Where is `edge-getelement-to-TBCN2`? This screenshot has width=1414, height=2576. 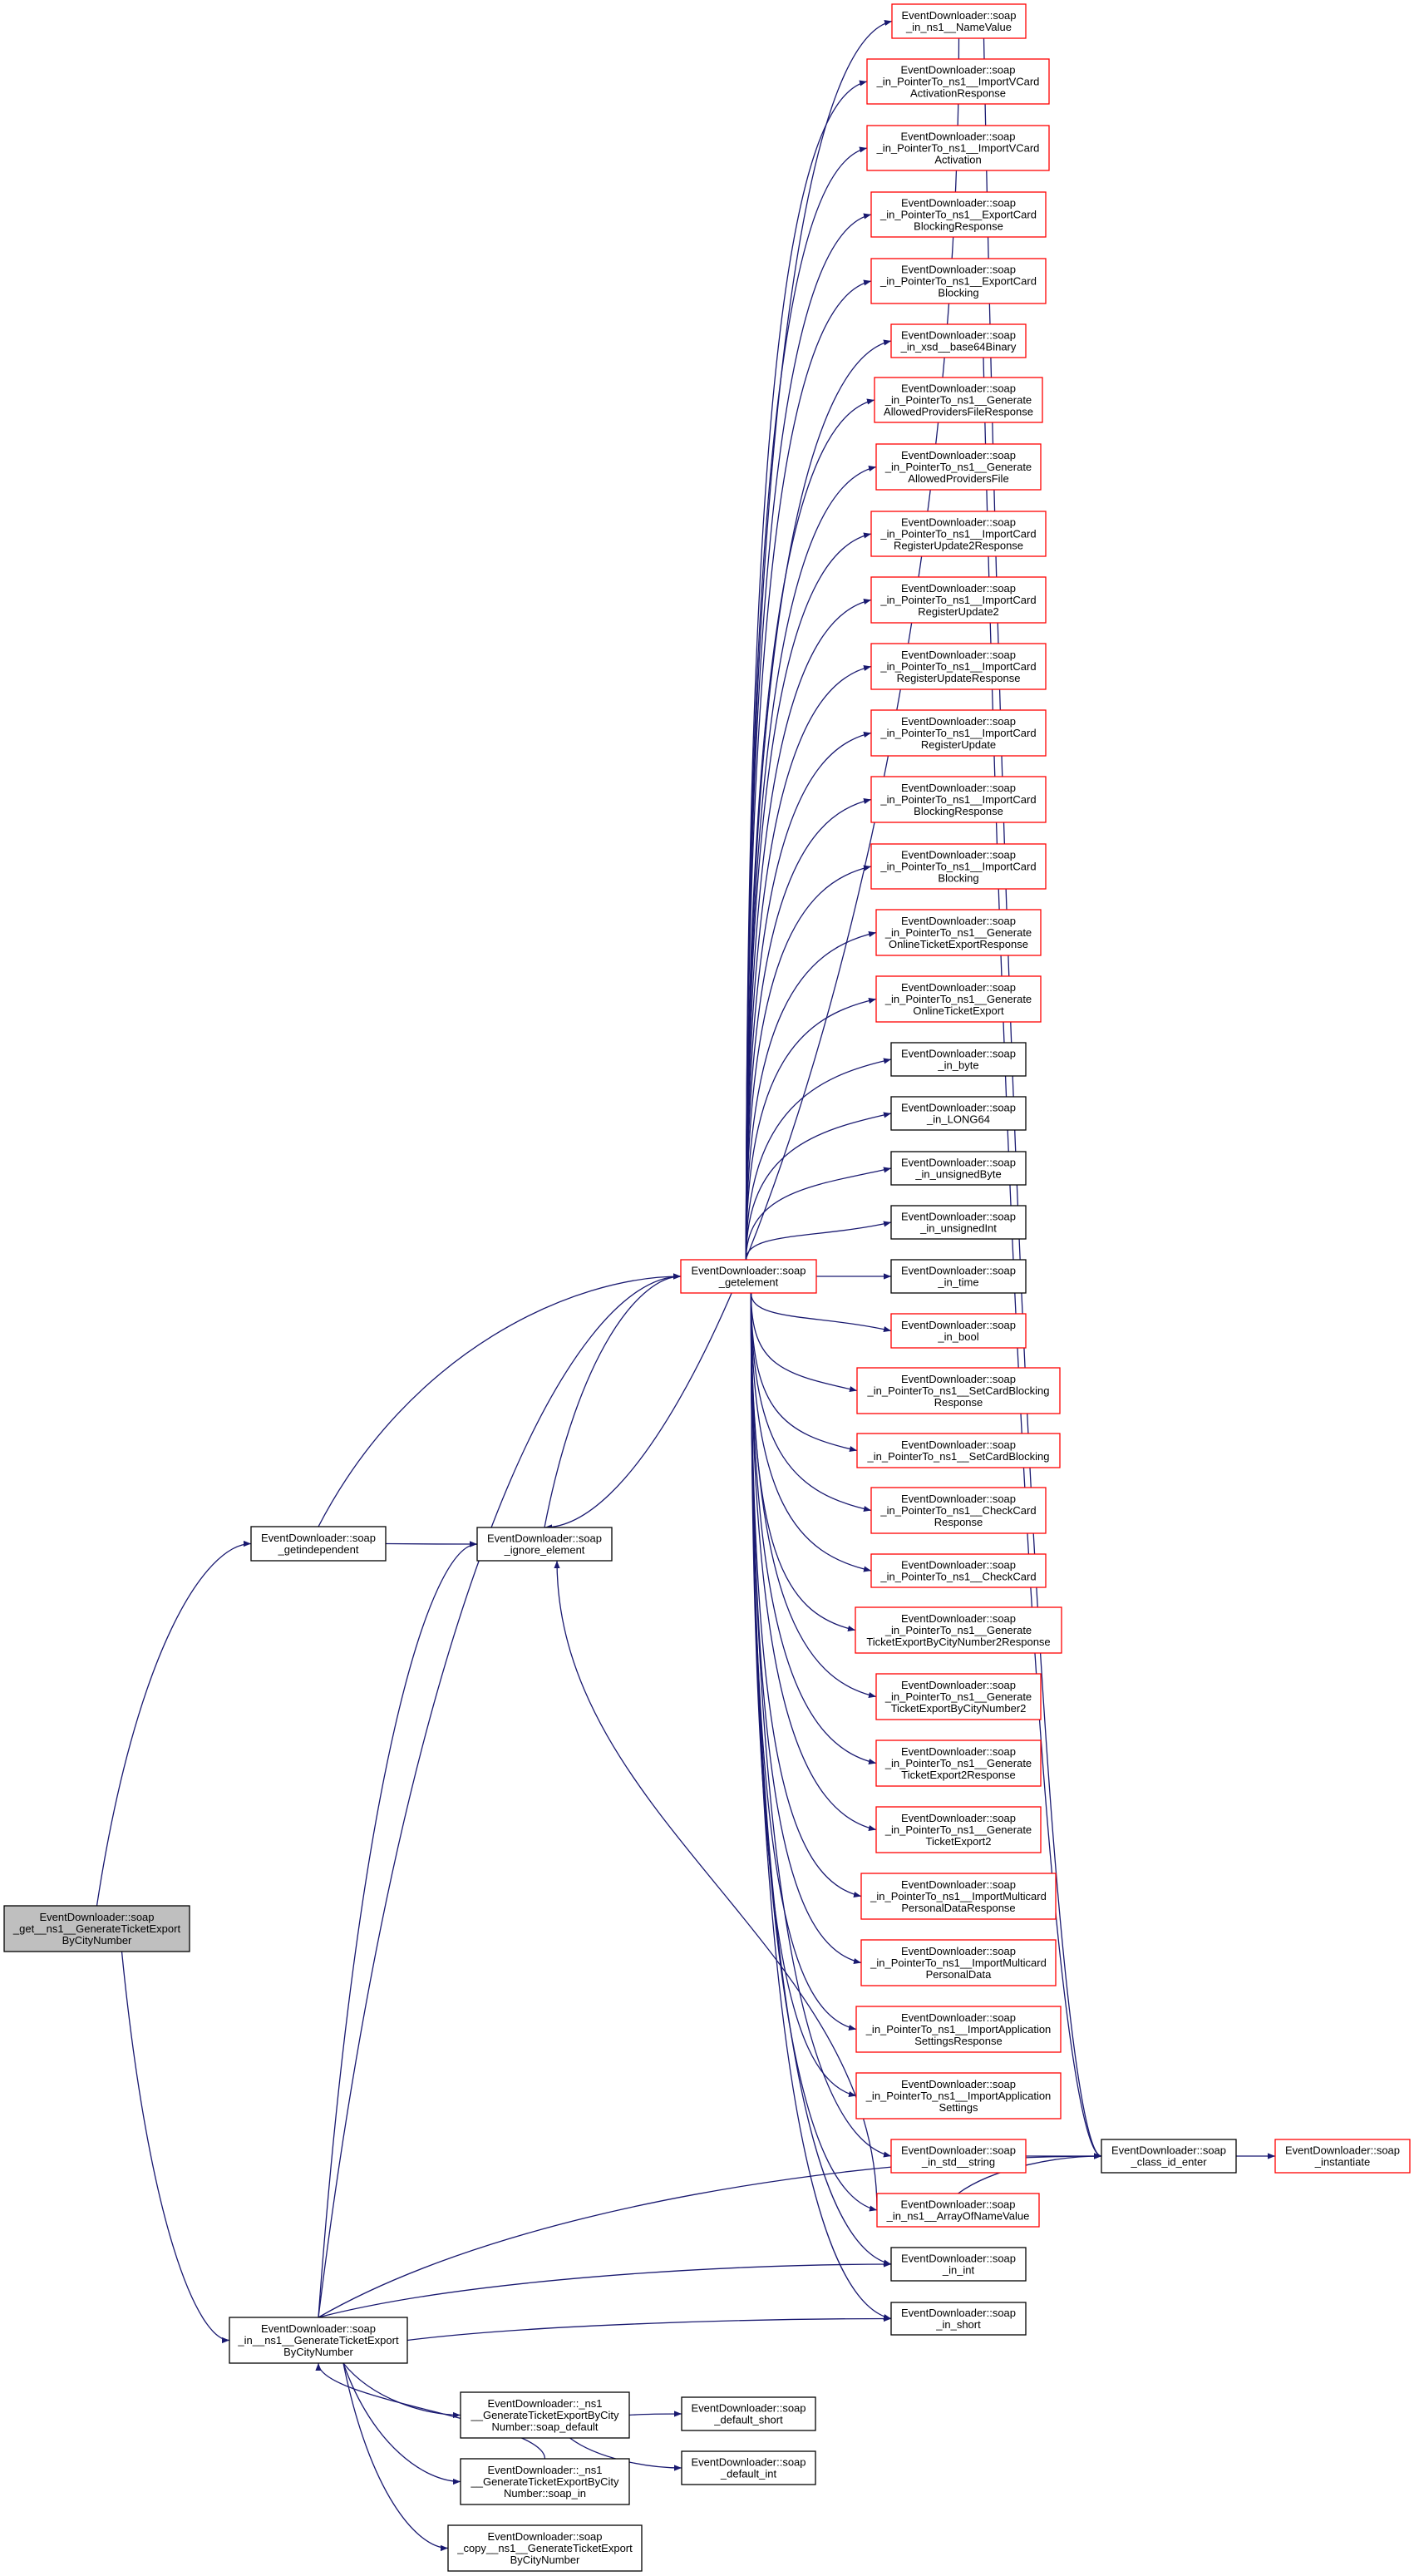 edge-getelement-to-TBCN2 is located at coordinates (813, 1495).